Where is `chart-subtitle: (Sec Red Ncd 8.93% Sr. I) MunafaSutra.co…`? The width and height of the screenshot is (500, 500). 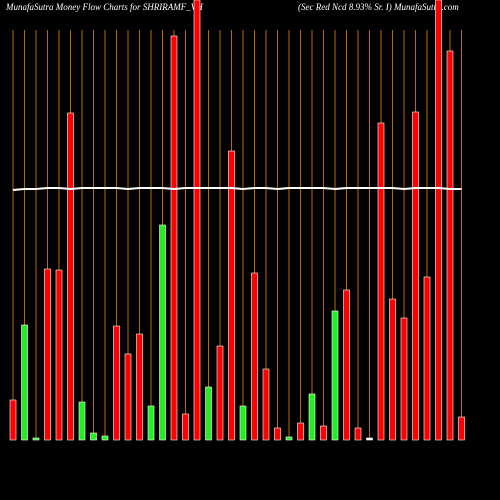
chart-subtitle: (Sec Red Ncd 8.93% Sr. I) MunafaSutra.co… is located at coordinates (378, 7).